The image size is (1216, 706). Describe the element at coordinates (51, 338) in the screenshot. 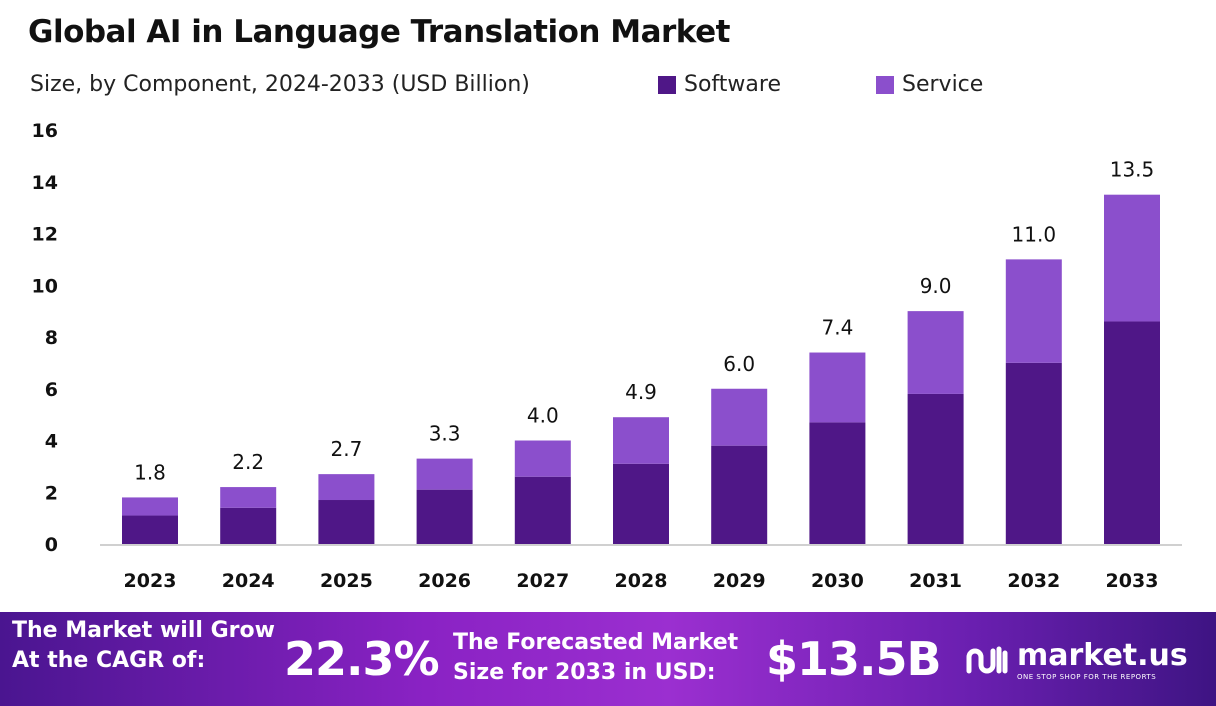

I see `y-tick-label: 8` at that location.